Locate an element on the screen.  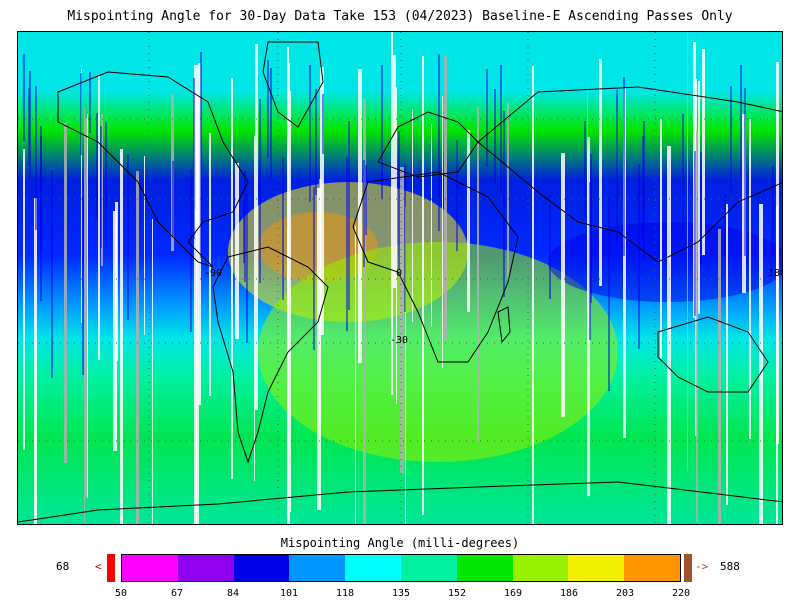
lon-label-west: -90 is located at coordinates (213, 273).